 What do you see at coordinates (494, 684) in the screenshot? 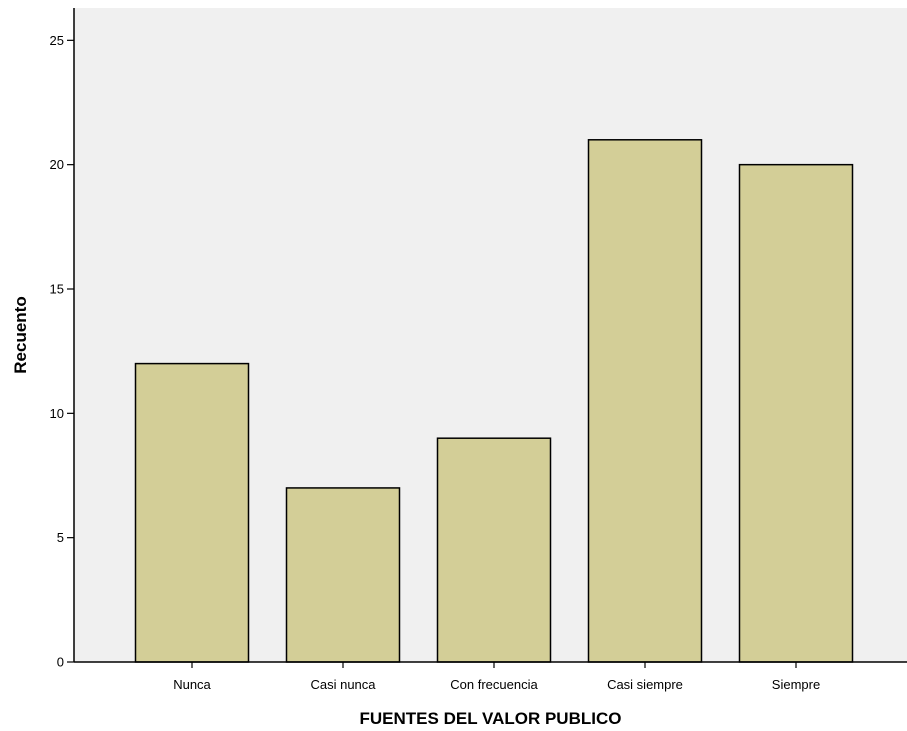
I see `x-tick-label: Con frecuencia` at bounding box center [494, 684].